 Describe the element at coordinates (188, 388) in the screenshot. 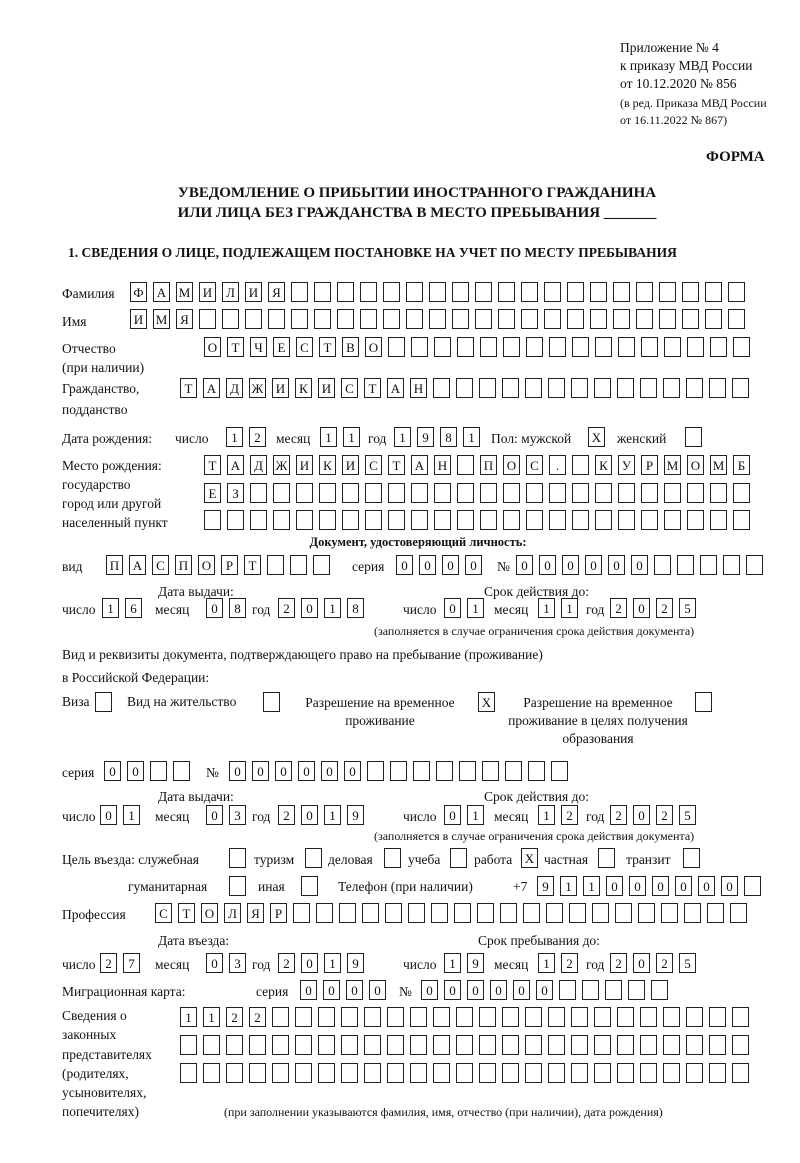

I see `char-box: Т` at that location.